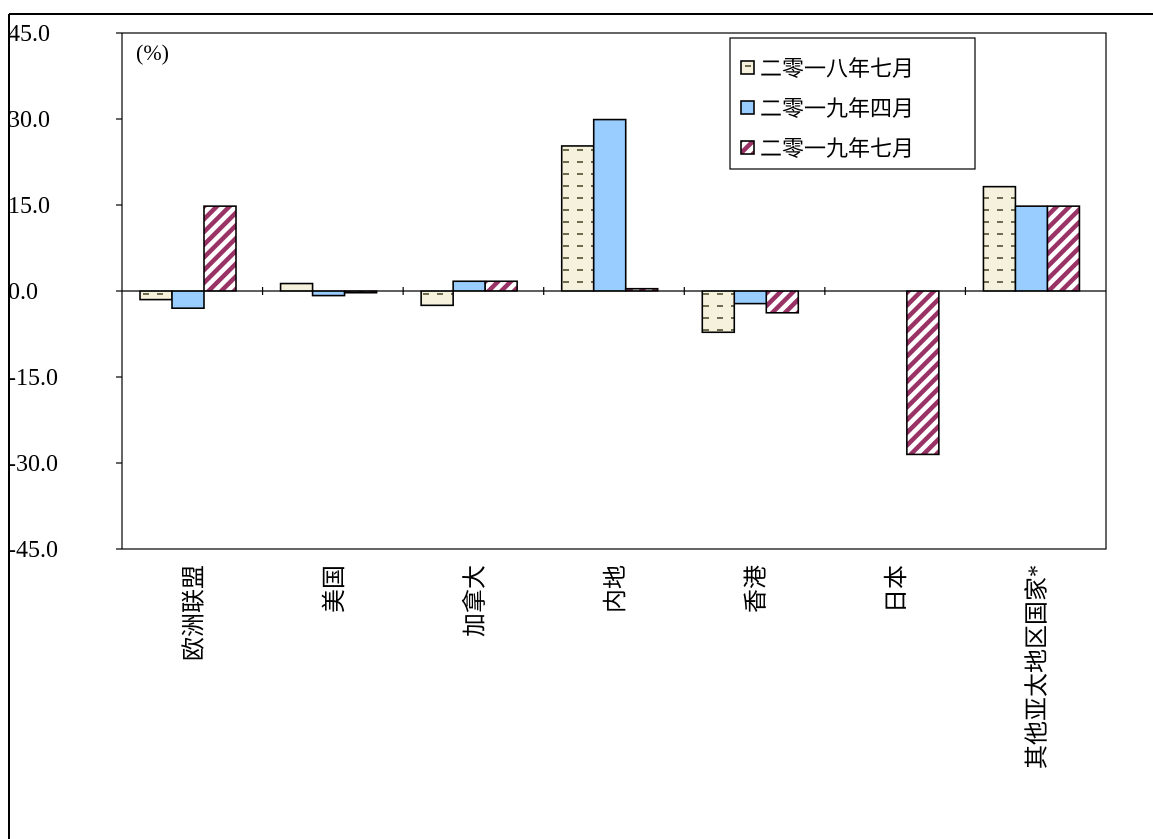  I want to click on legend-label-2: 二零一九年四月, so click(837, 108).